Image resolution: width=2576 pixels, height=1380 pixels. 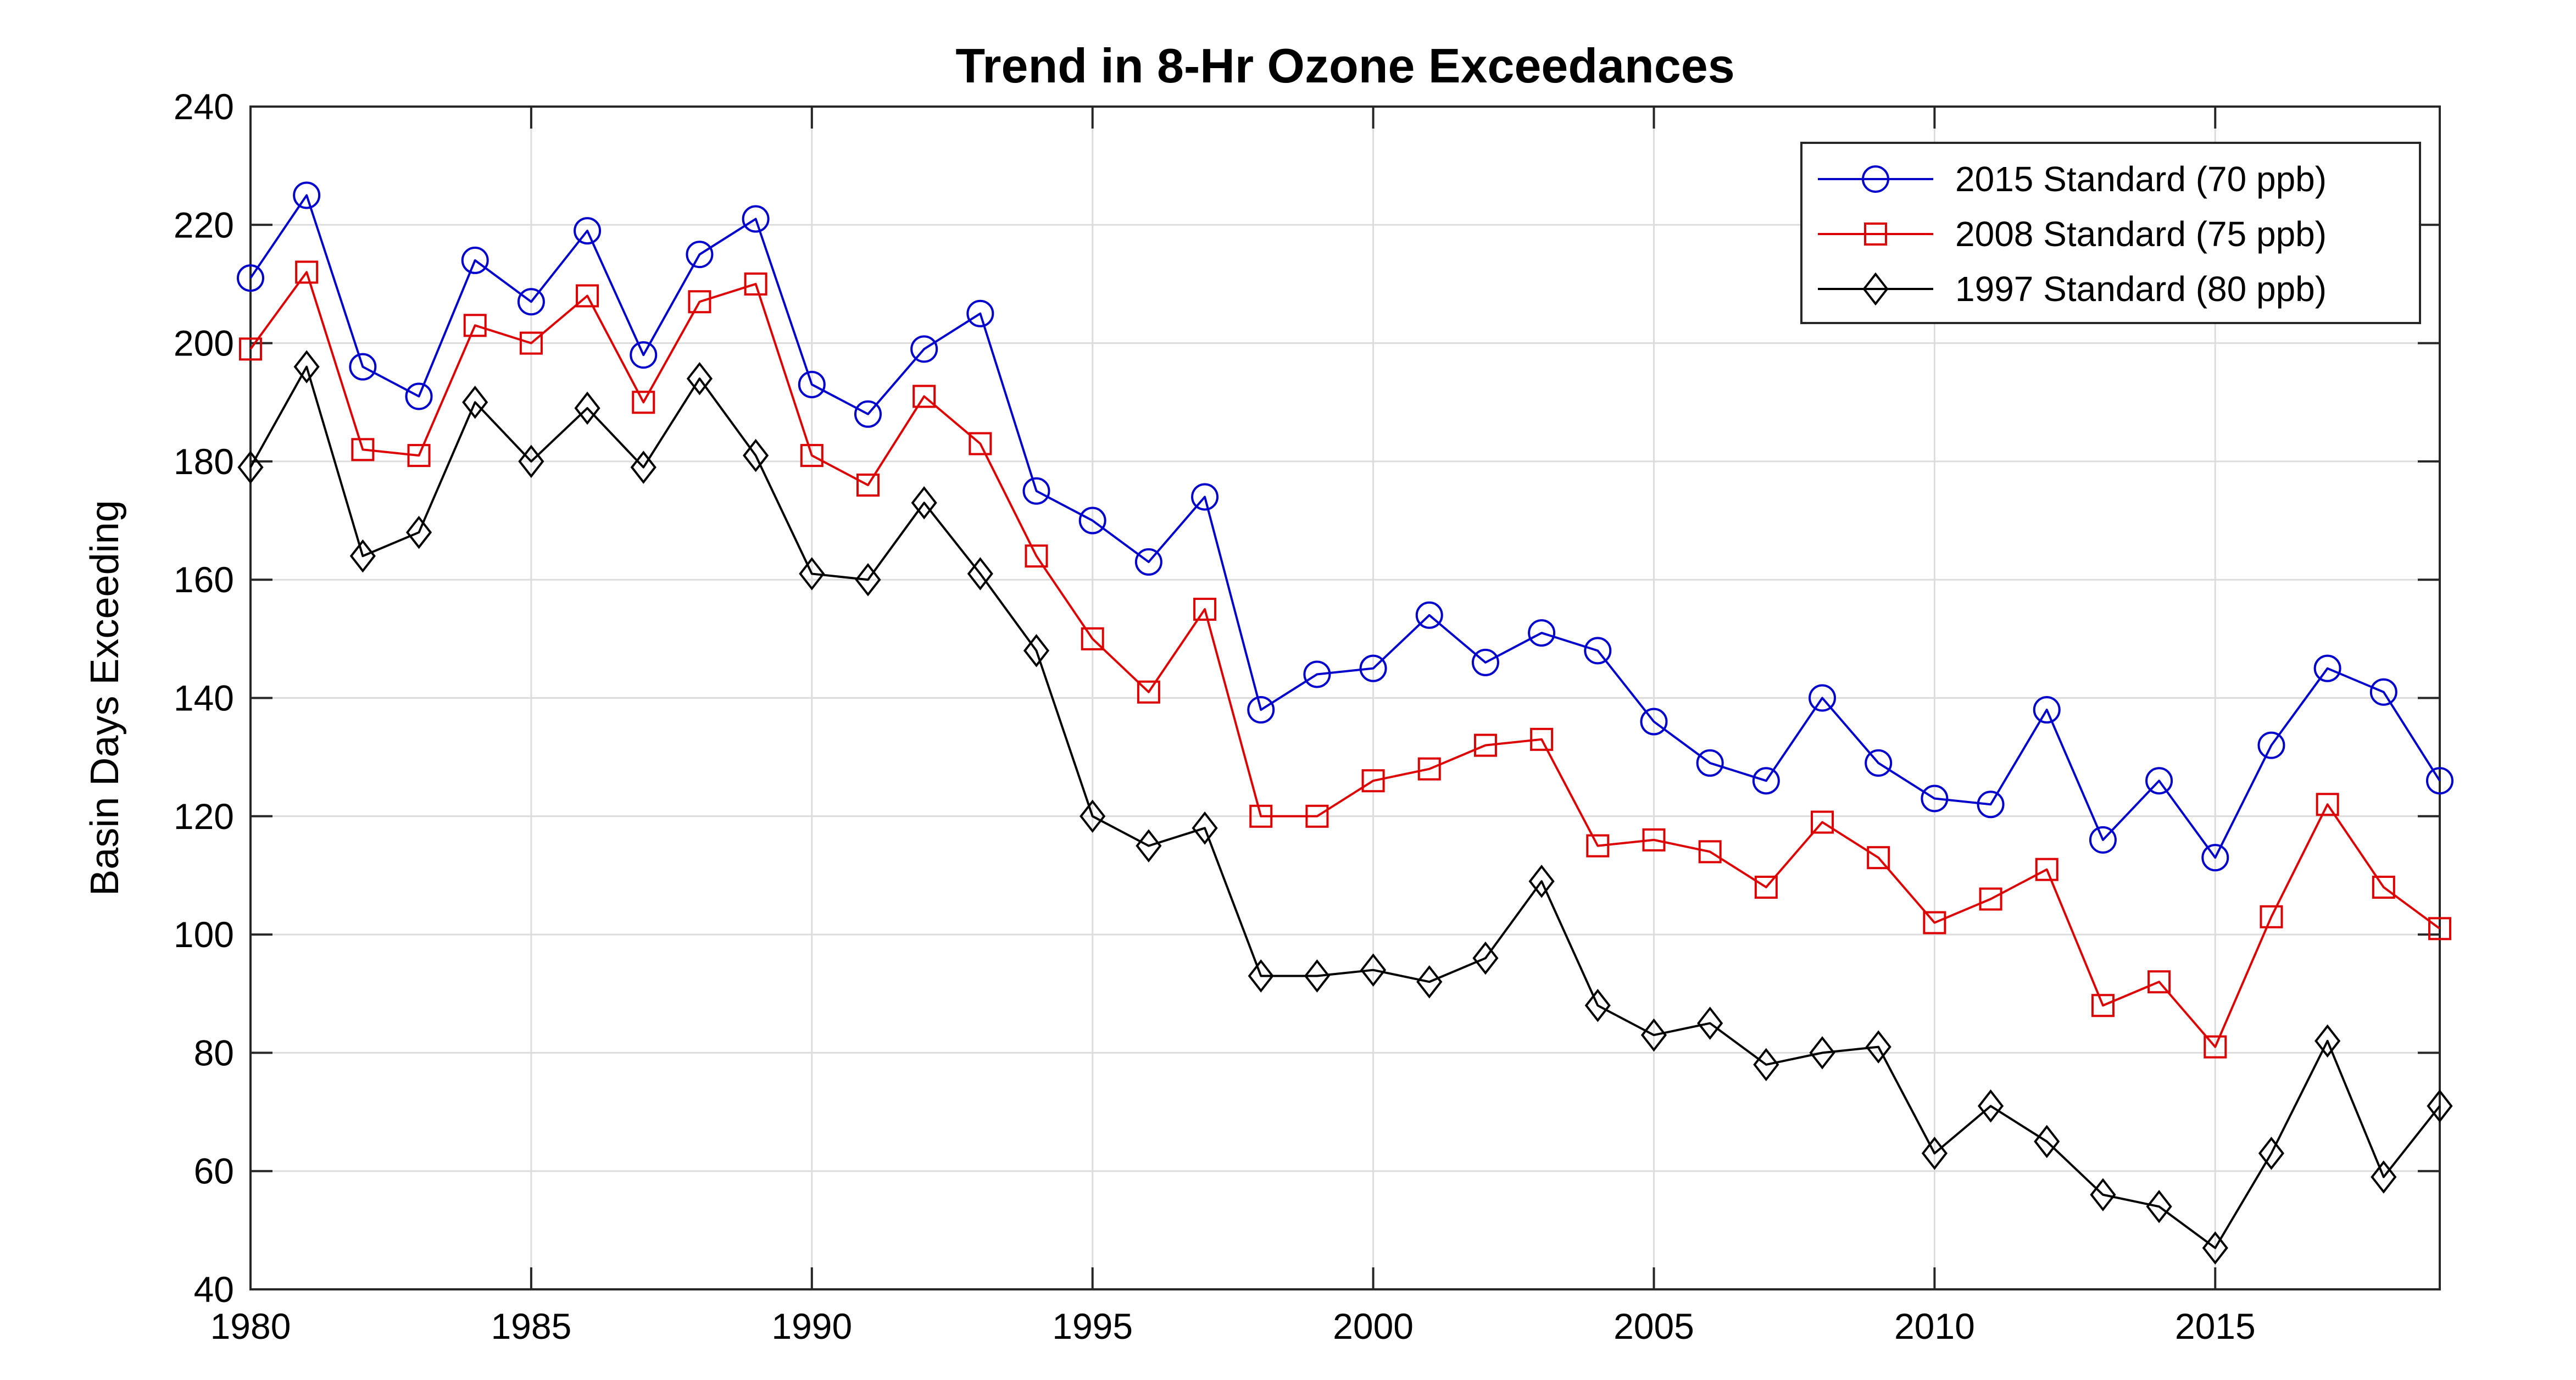 I want to click on y-tick-label: 40, so click(x=214, y=1290).